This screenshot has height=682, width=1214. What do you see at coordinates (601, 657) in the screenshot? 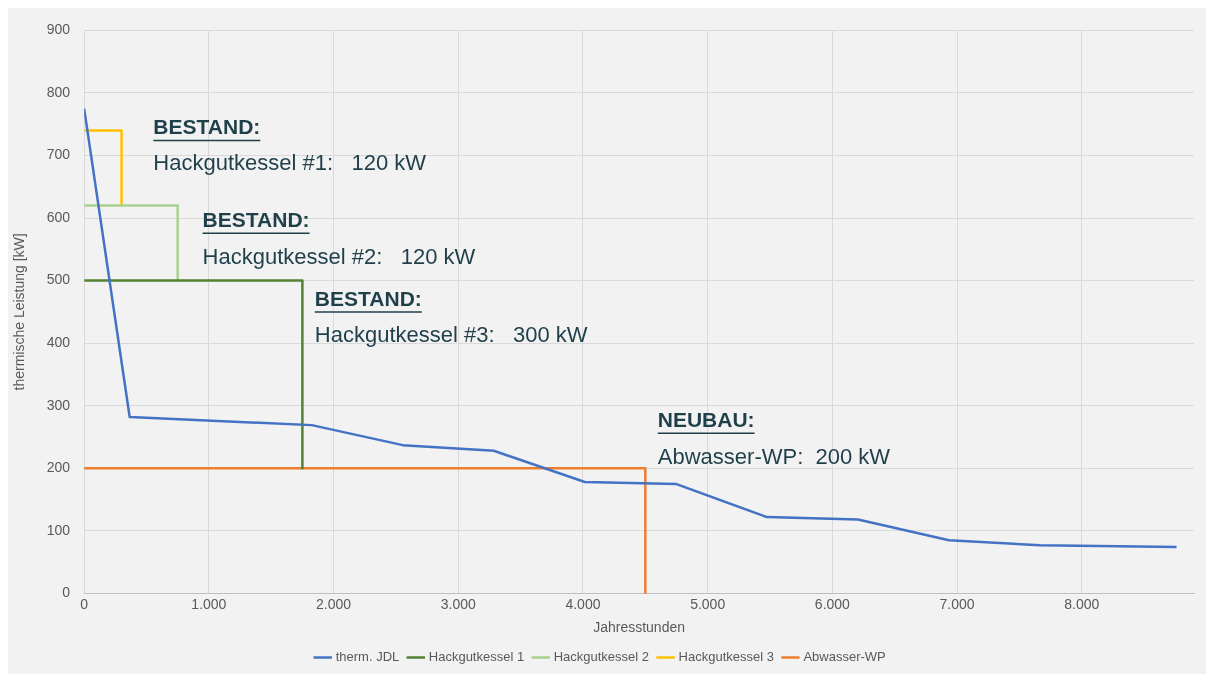
I see `legend-label: Hackgutkessel 2` at bounding box center [601, 657].